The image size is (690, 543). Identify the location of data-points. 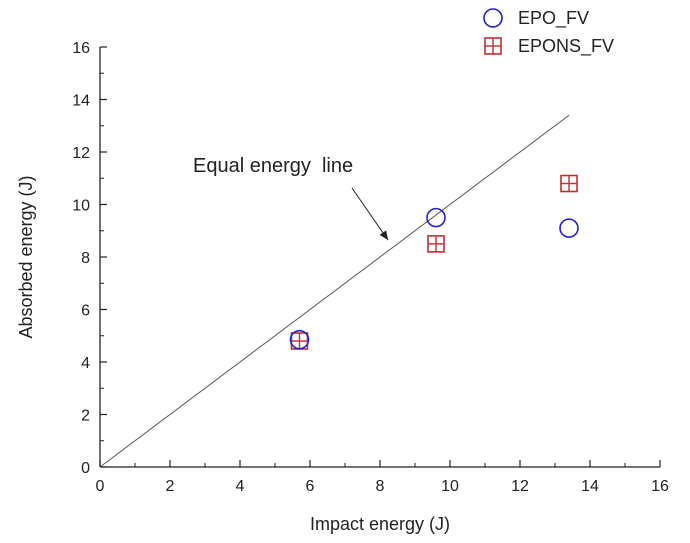
(434, 262).